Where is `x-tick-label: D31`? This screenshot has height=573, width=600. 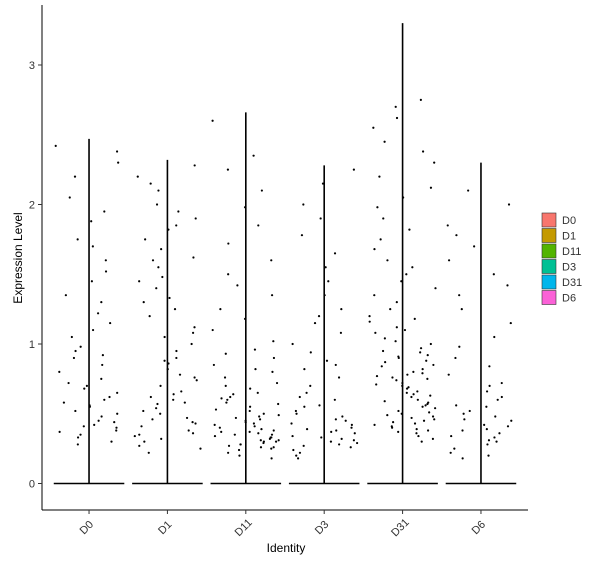
x-tick-label: D31 is located at coordinates (400, 527).